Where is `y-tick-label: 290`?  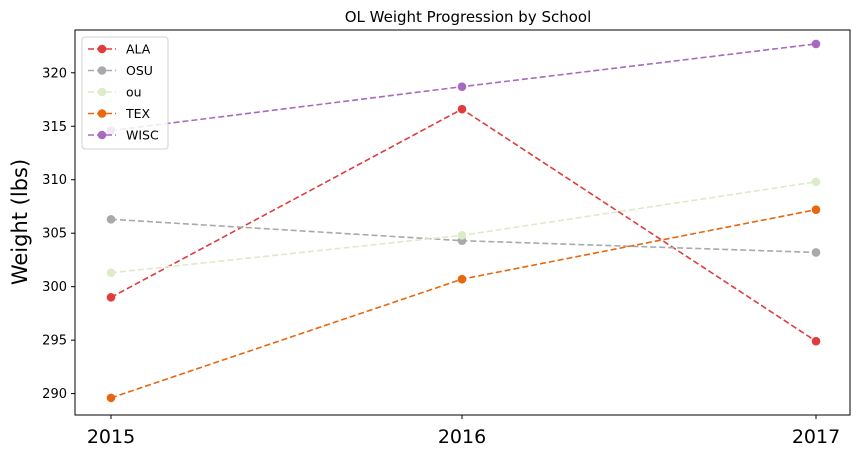 y-tick-label: 290 is located at coordinates (54, 394).